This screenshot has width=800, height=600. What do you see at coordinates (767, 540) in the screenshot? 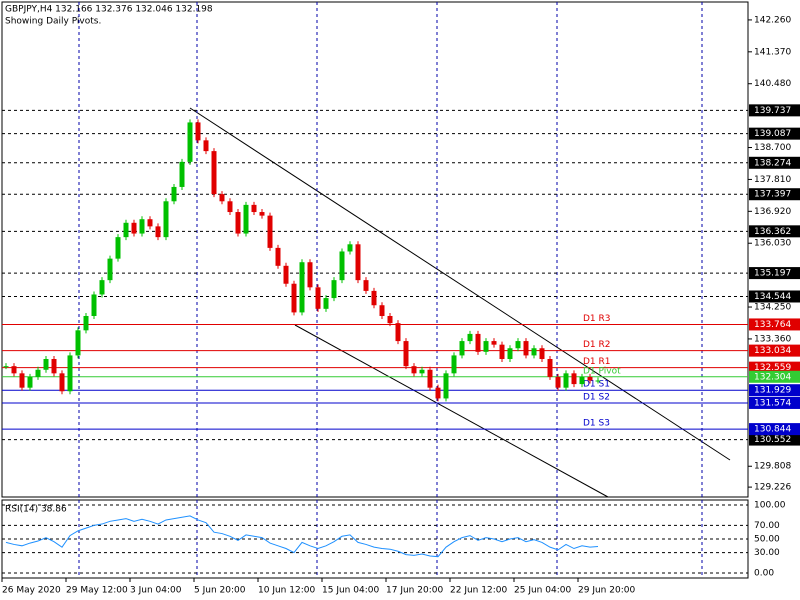
I see `rsi-tick-label: 50.00` at bounding box center [767, 540].